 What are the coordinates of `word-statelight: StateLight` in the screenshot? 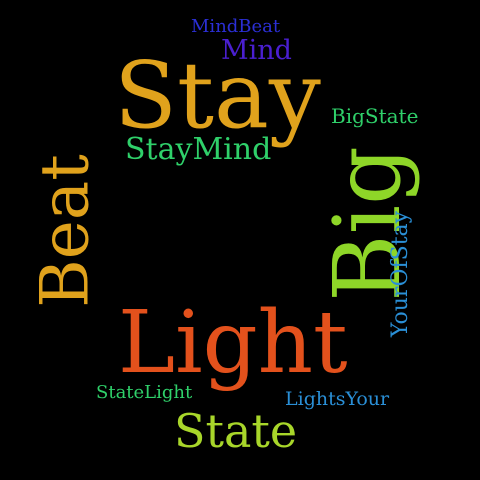 It's located at (144, 392).